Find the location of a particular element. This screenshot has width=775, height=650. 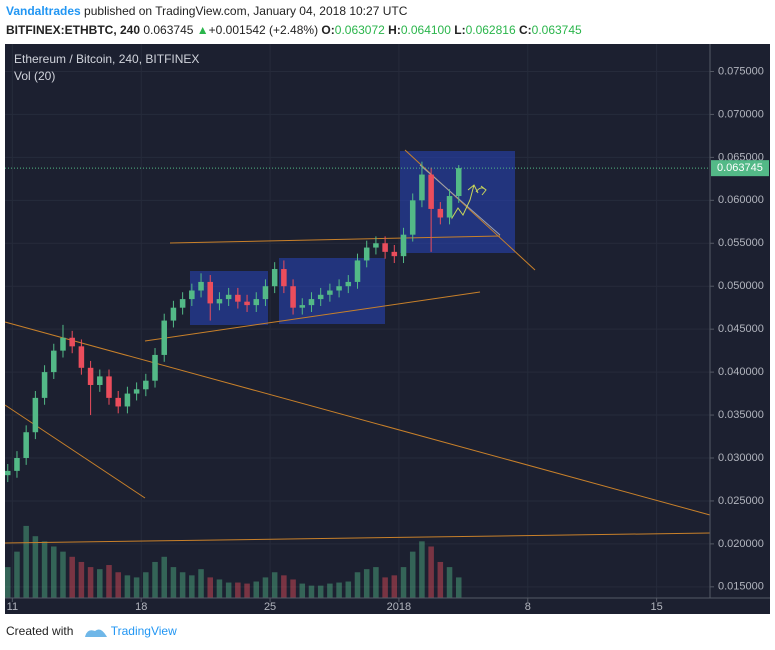

volume-pane is located at coordinates (233, 561).